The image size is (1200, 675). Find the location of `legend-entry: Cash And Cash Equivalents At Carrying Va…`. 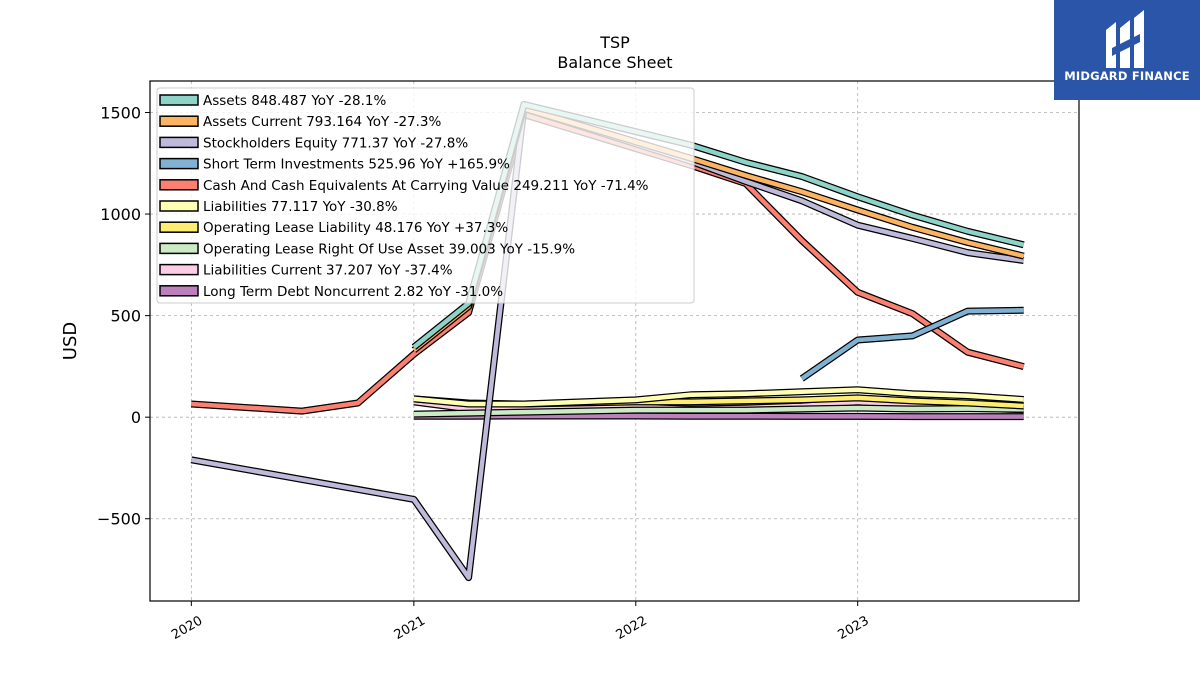

legend-entry: Cash And Cash Equivalents At Carrying Va… is located at coordinates (426, 186).